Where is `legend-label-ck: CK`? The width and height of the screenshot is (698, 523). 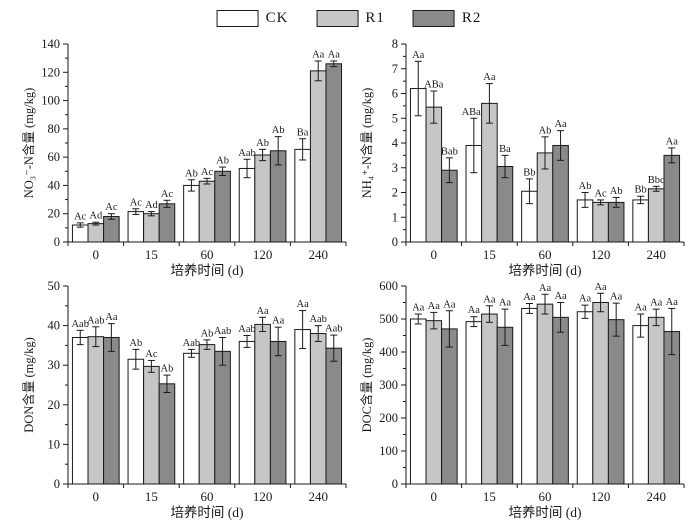 legend-label-ck: CK is located at coordinates (277, 18).